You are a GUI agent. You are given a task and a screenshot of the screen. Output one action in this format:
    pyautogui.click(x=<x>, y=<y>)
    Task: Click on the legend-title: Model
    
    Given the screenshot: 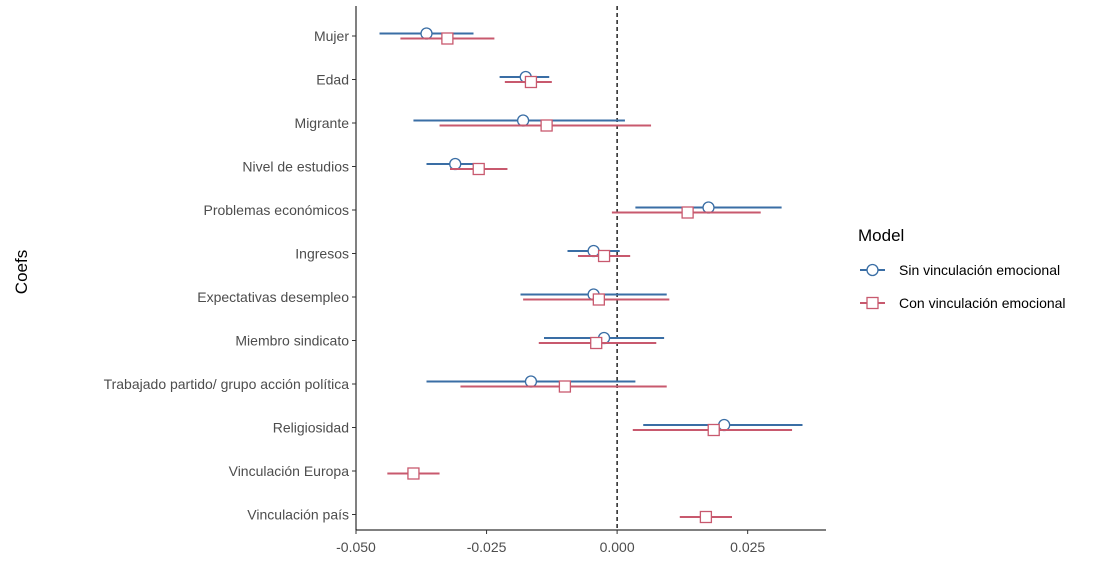 What is the action you would take?
    pyautogui.click(x=881, y=235)
    